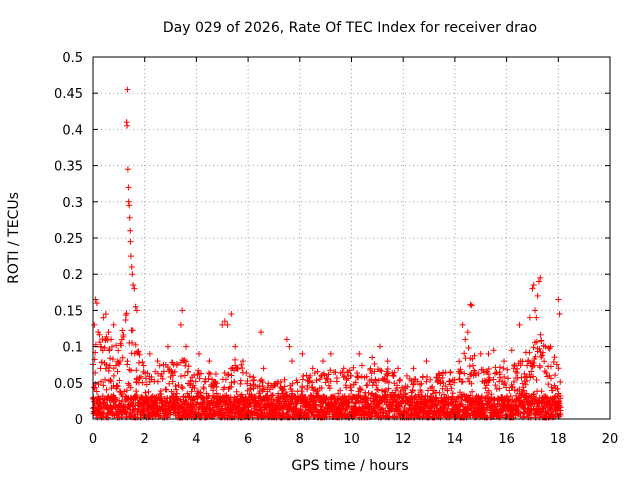 The height and width of the screenshot is (480, 640). Describe the element at coordinates (455, 439) in the screenshot. I see `x-tick-label: 14` at that location.